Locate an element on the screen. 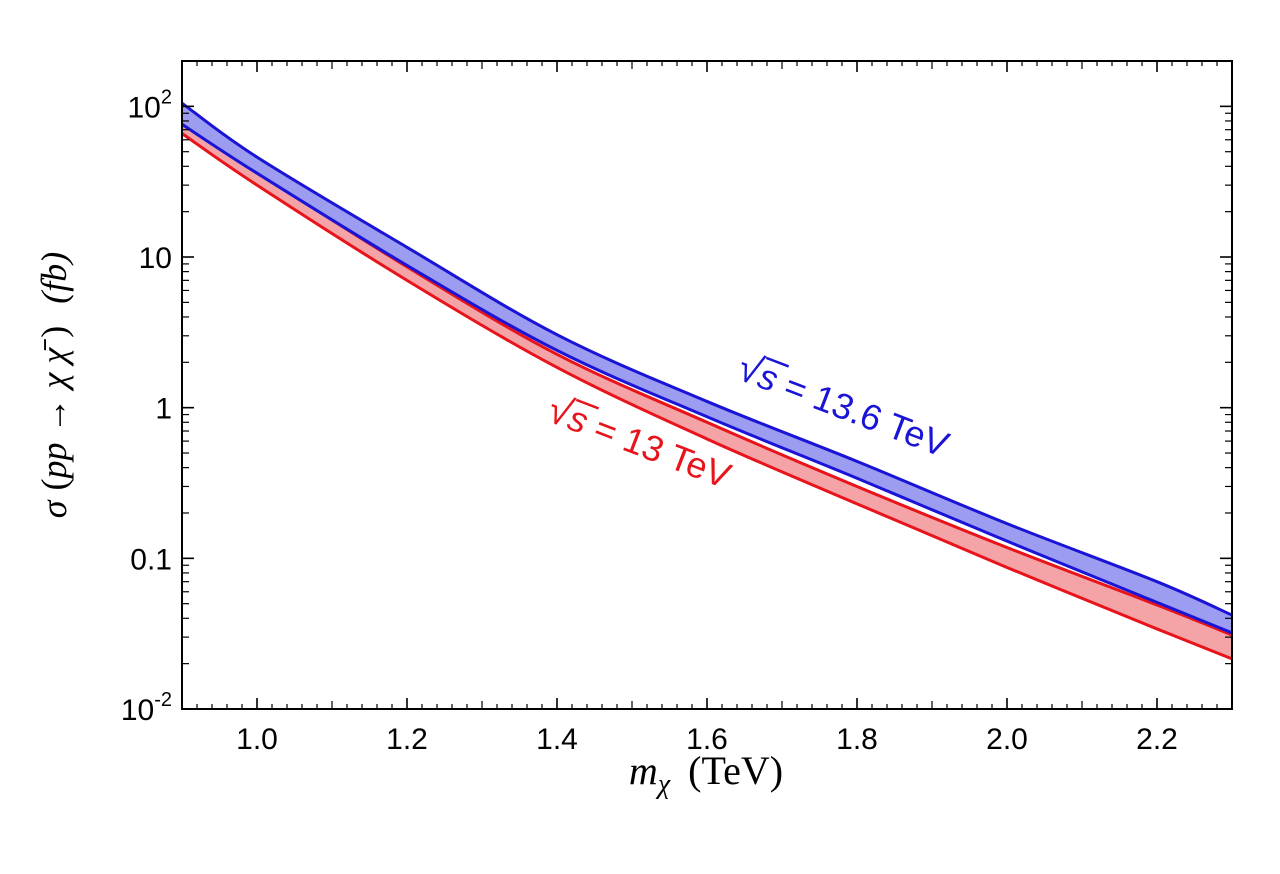  x-axis-var: m is located at coordinates (643, 770).